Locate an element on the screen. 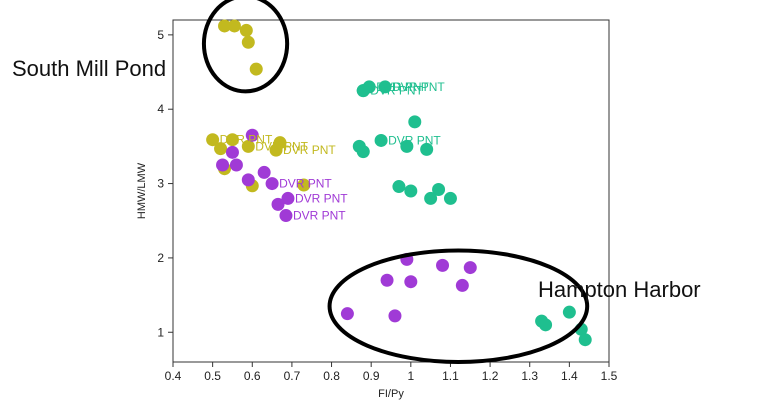 Image resolution: width=761 pixels, height=402 pixels. x-tick-label: 1.2 is located at coordinates (490, 376).